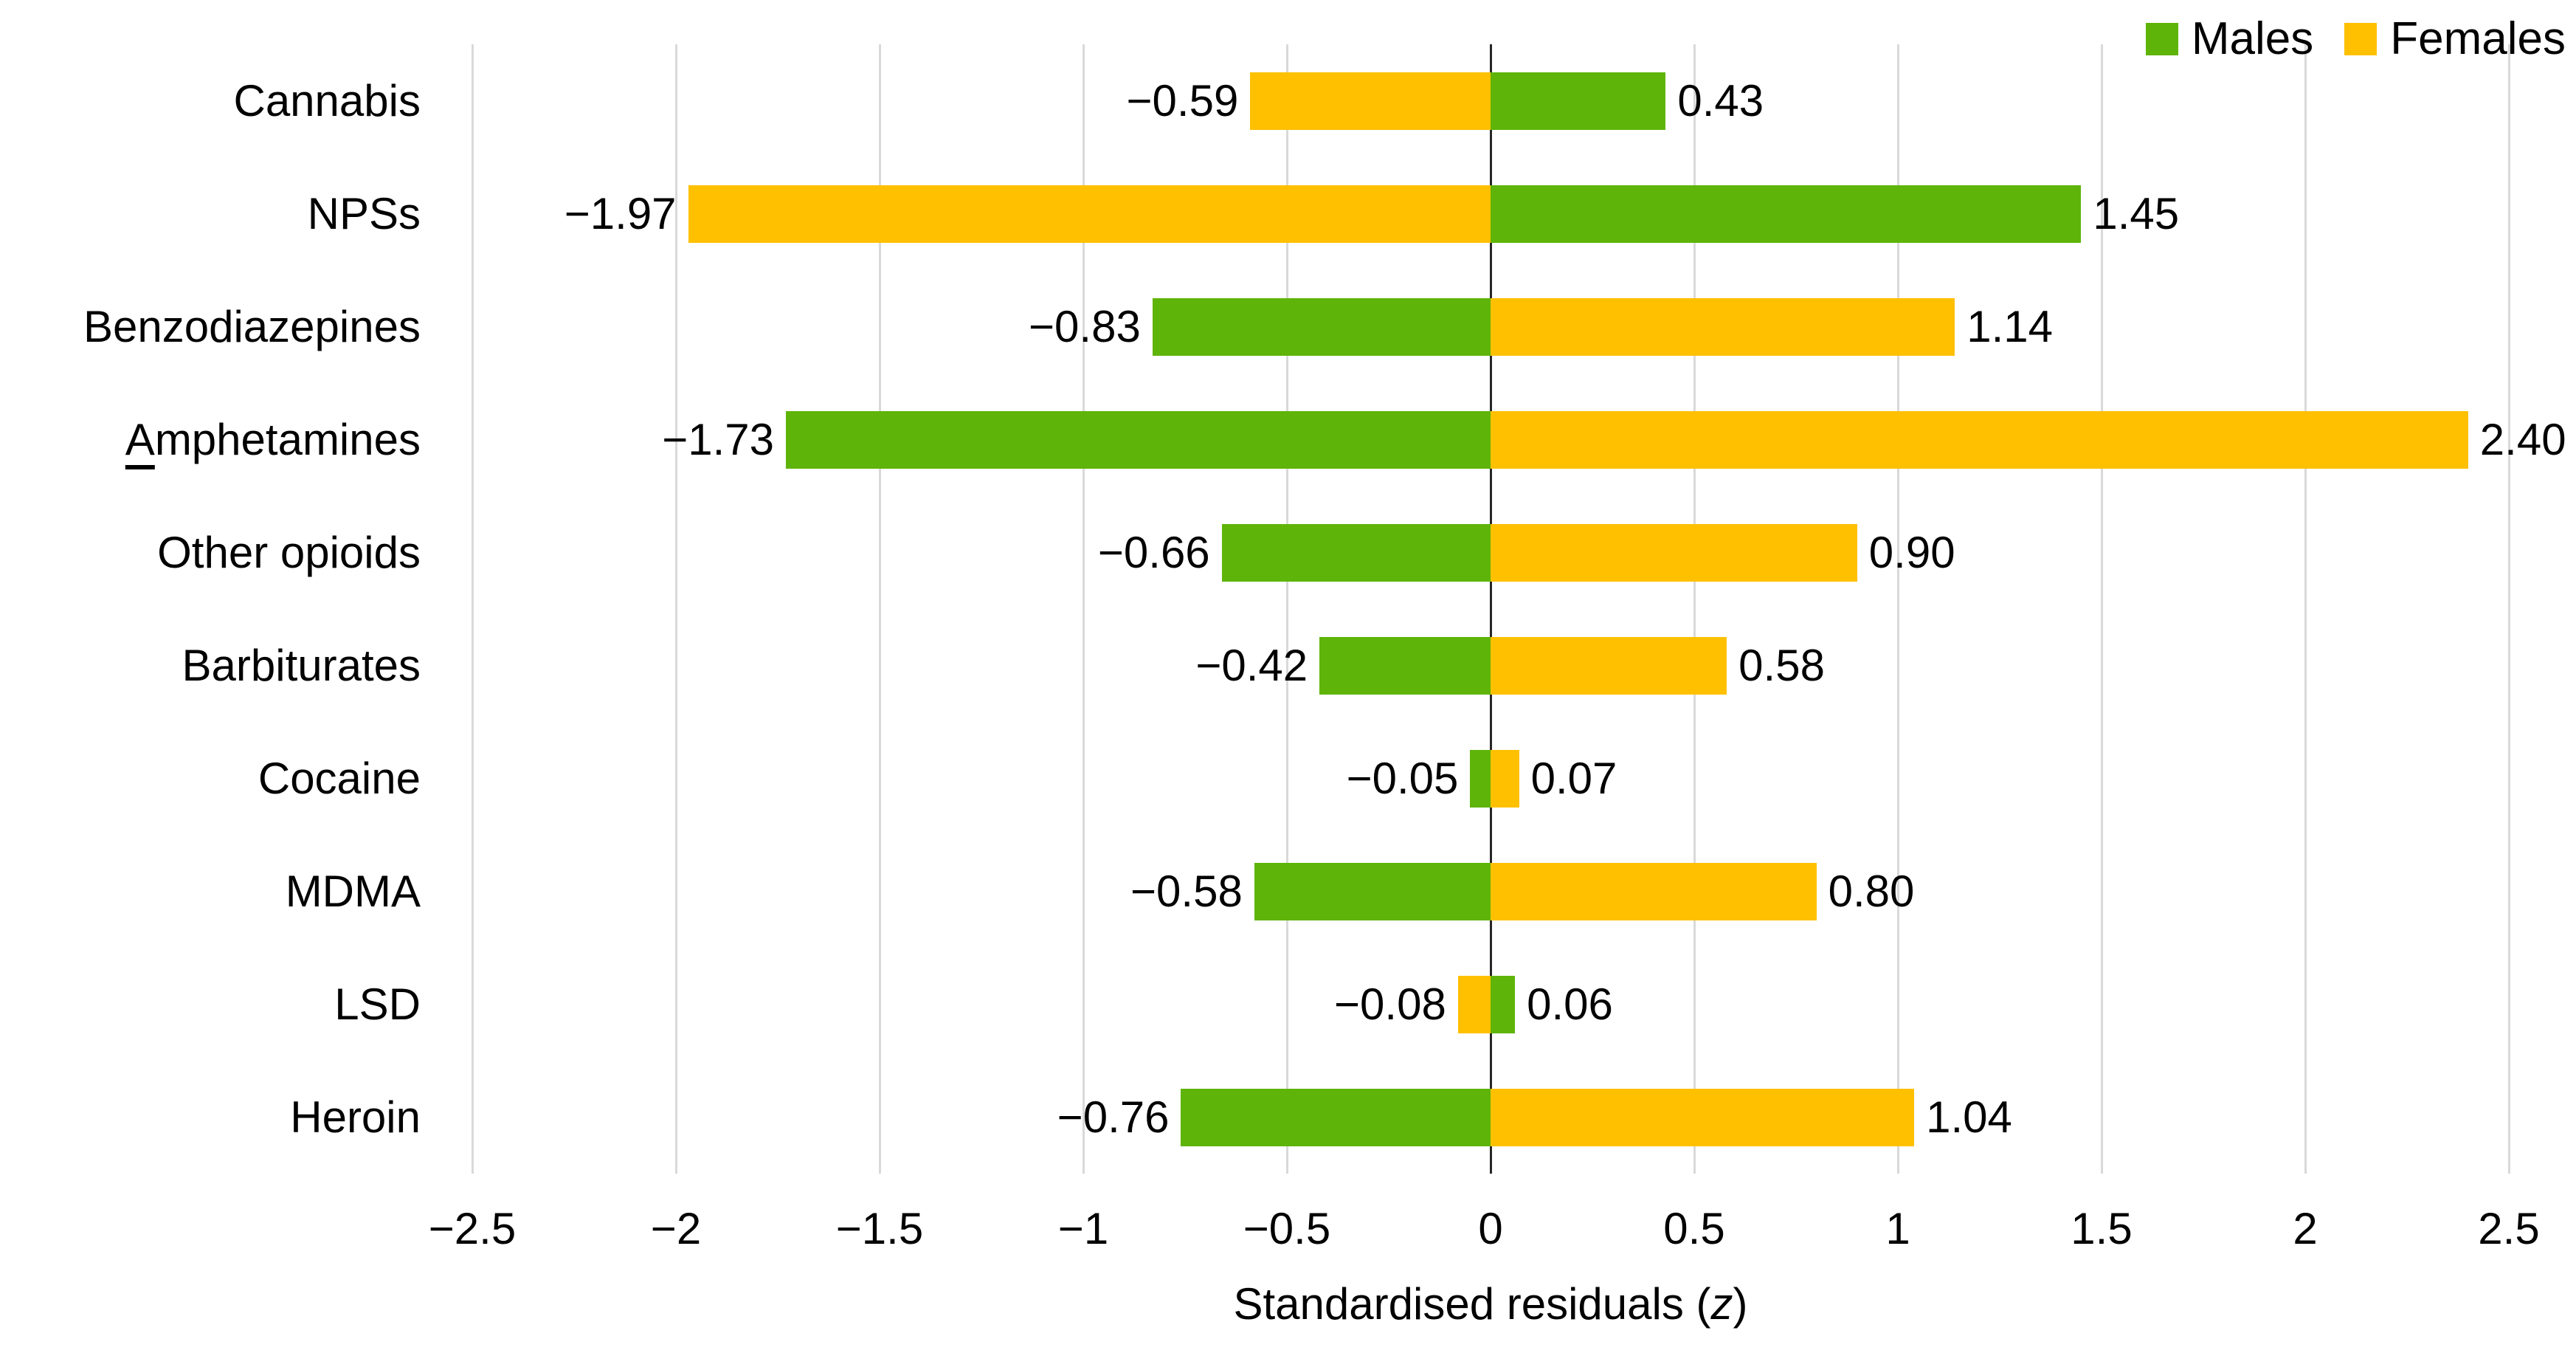 The image size is (2576, 1353). Describe the element at coordinates (880, 1228) in the screenshot. I see `x-tick-label: −1.5` at that location.